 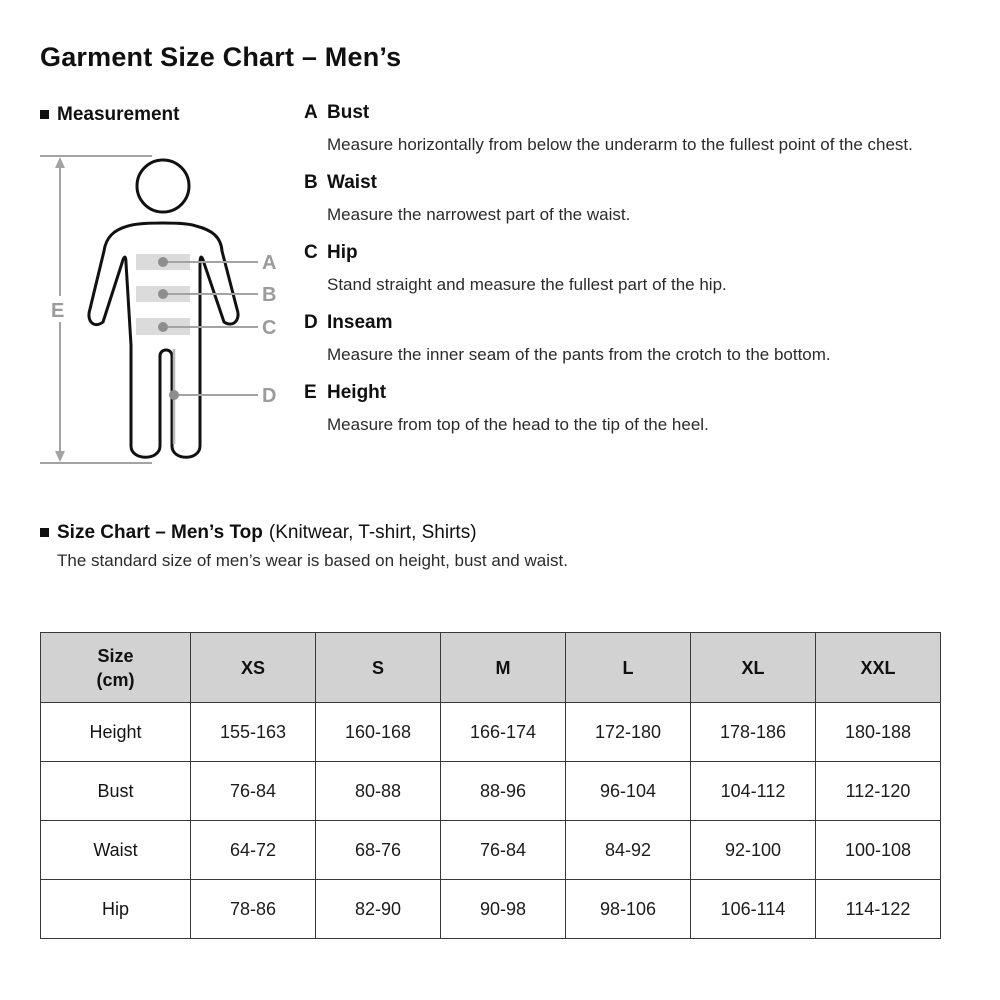 I want to click on row-label: Bust, so click(x=115, y=791).